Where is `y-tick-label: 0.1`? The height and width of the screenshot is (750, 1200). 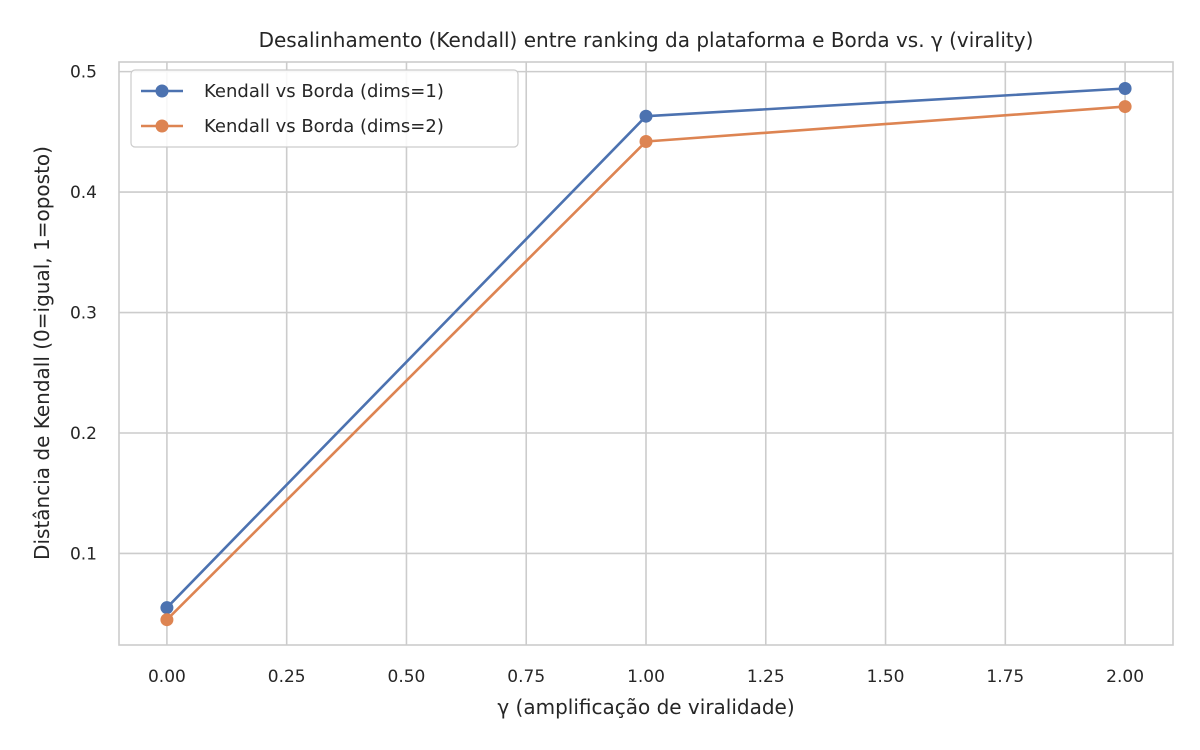 y-tick-label: 0.1 is located at coordinates (83, 554).